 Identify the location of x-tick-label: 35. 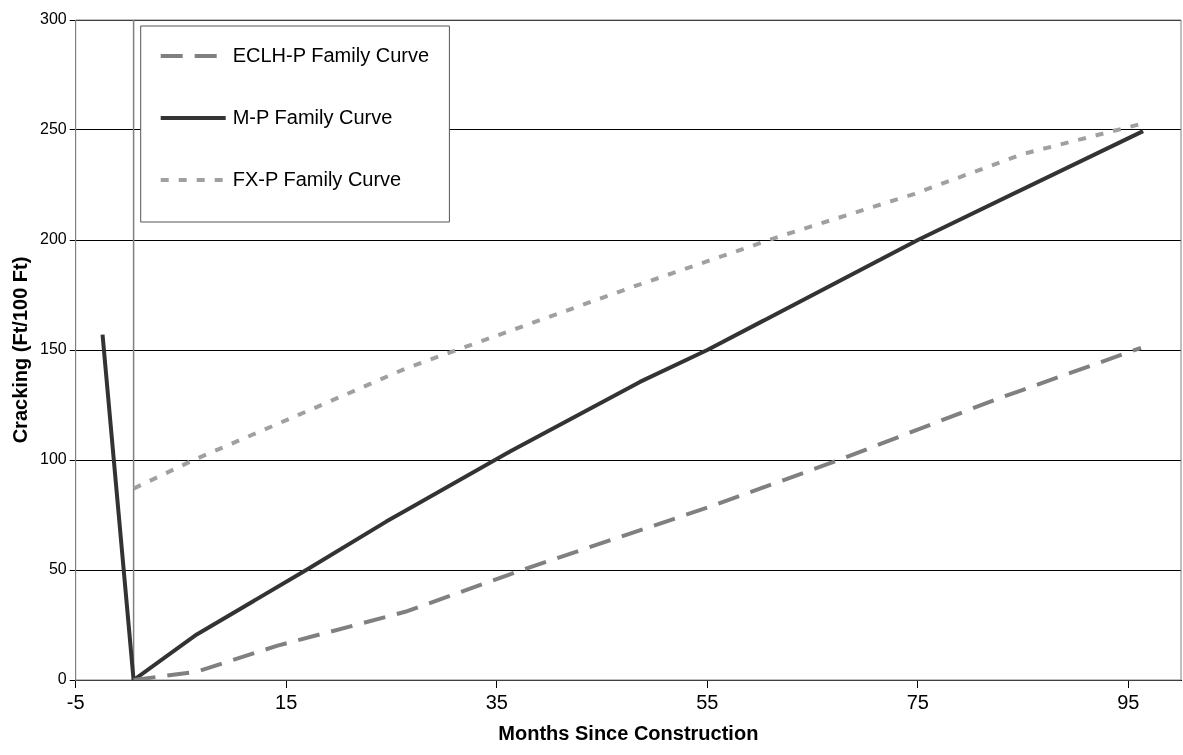
(496, 701).